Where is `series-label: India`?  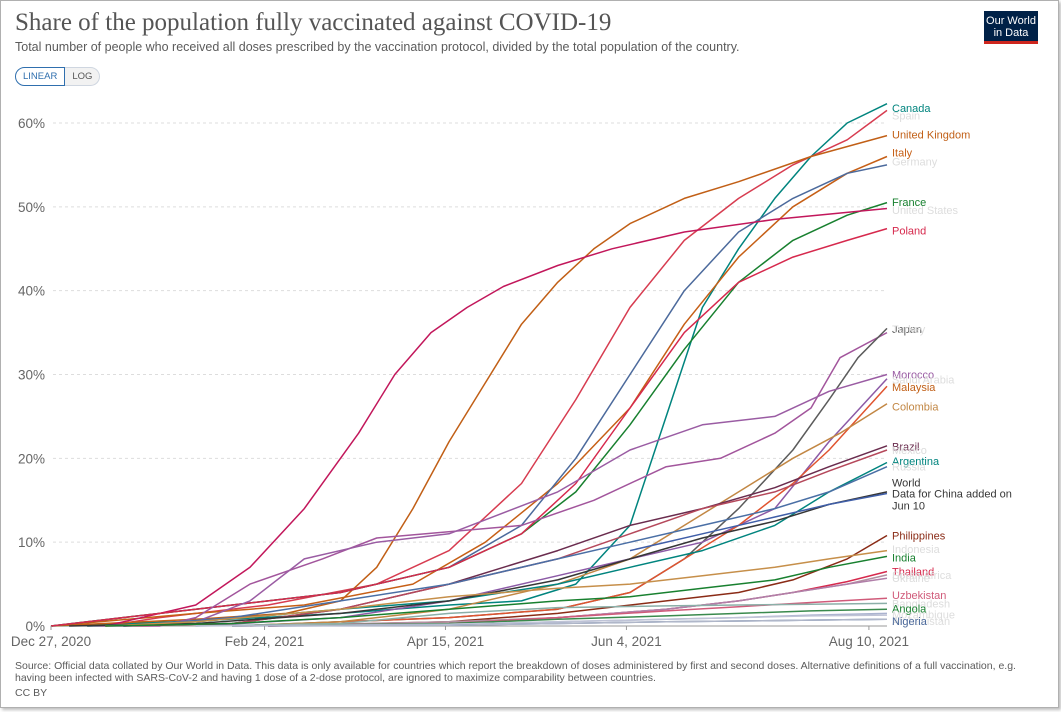
series-label: India is located at coordinates (904, 558).